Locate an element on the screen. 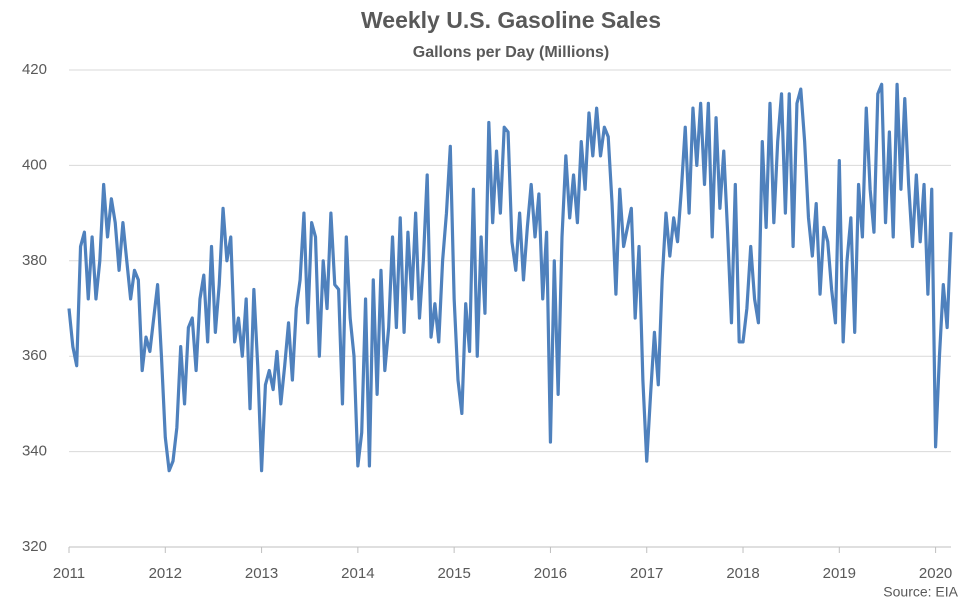 The height and width of the screenshot is (604, 975). x-tick-label: 2017 is located at coordinates (646, 573).